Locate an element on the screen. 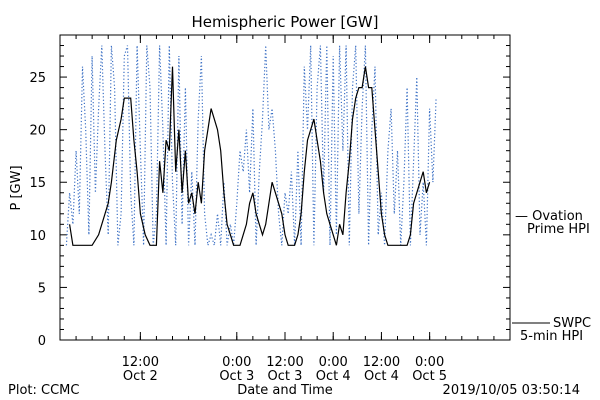 This screenshot has height=400, width=600. legend-ovation-label-line2: Prime HPI is located at coordinates (558, 229).